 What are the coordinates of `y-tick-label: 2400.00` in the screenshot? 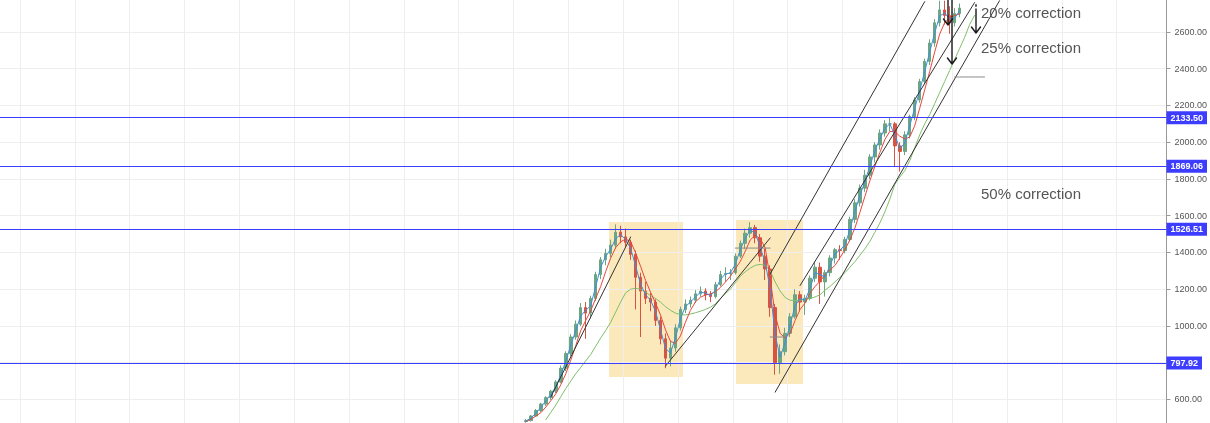 It's located at (1191, 68).